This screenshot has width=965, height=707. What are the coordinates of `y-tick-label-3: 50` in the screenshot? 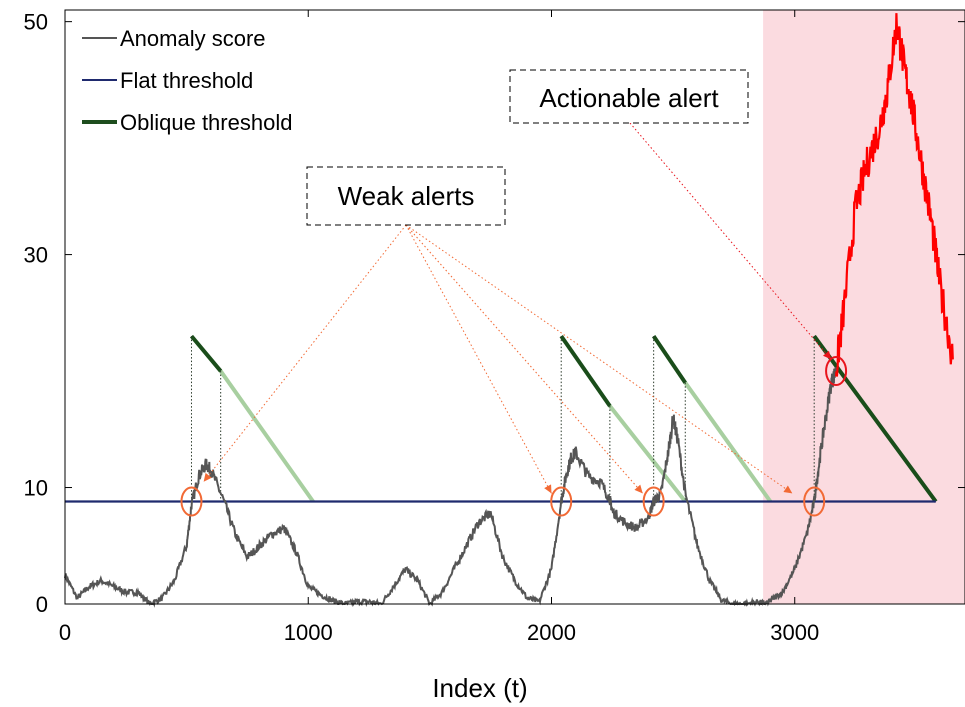 It's located at (36, 22).